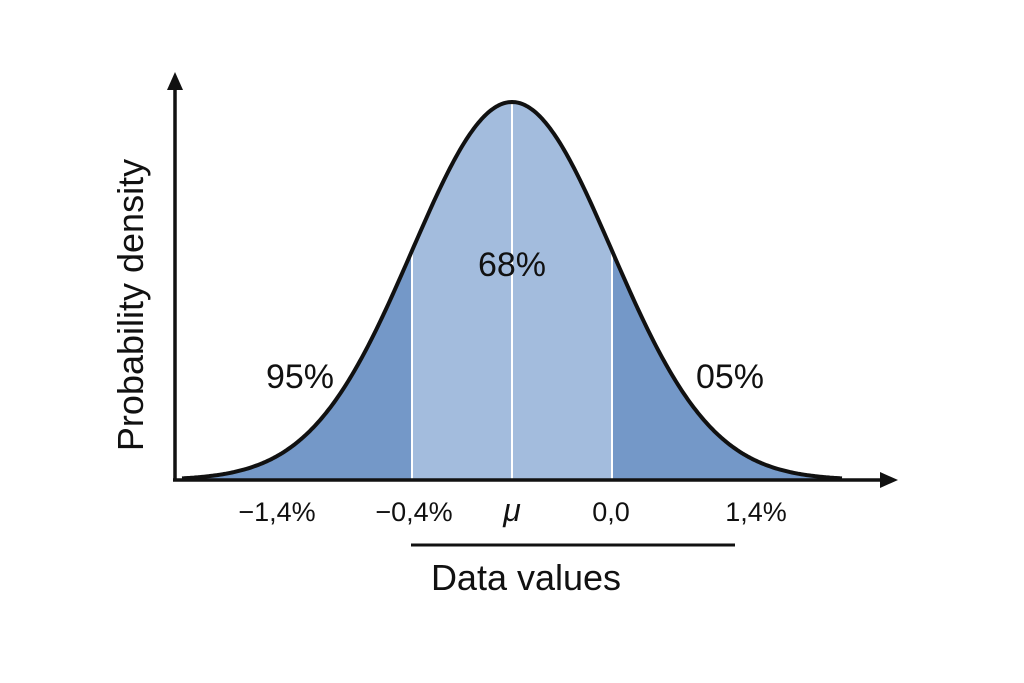 The width and height of the screenshot is (1024, 683). What do you see at coordinates (130, 305) in the screenshot?
I see `y-axis-title: Probability density` at bounding box center [130, 305].